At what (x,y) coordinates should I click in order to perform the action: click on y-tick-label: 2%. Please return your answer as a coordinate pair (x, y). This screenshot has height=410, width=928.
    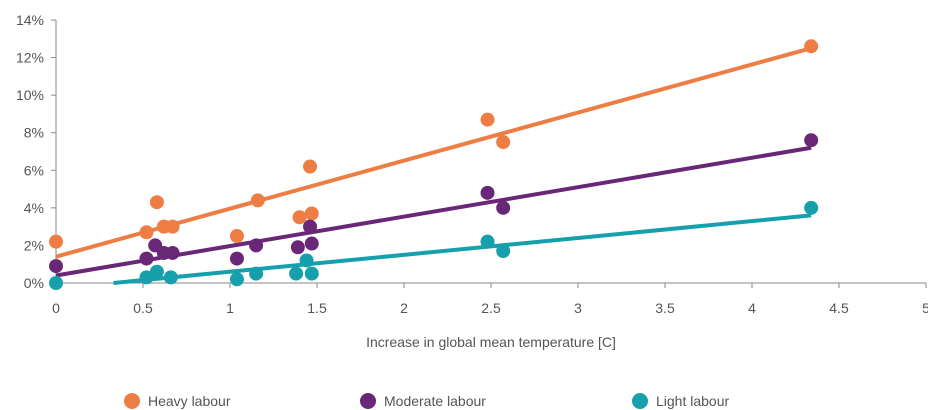
    Looking at the image, I should click on (34, 245).